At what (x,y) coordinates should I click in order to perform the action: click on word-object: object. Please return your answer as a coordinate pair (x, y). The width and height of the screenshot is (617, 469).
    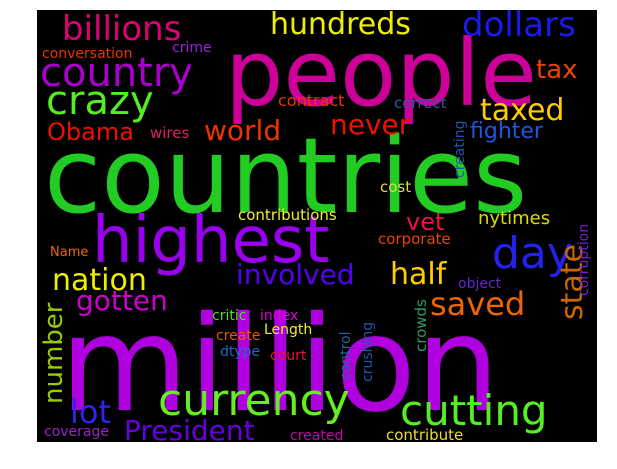
    Looking at the image, I should click on (480, 284).